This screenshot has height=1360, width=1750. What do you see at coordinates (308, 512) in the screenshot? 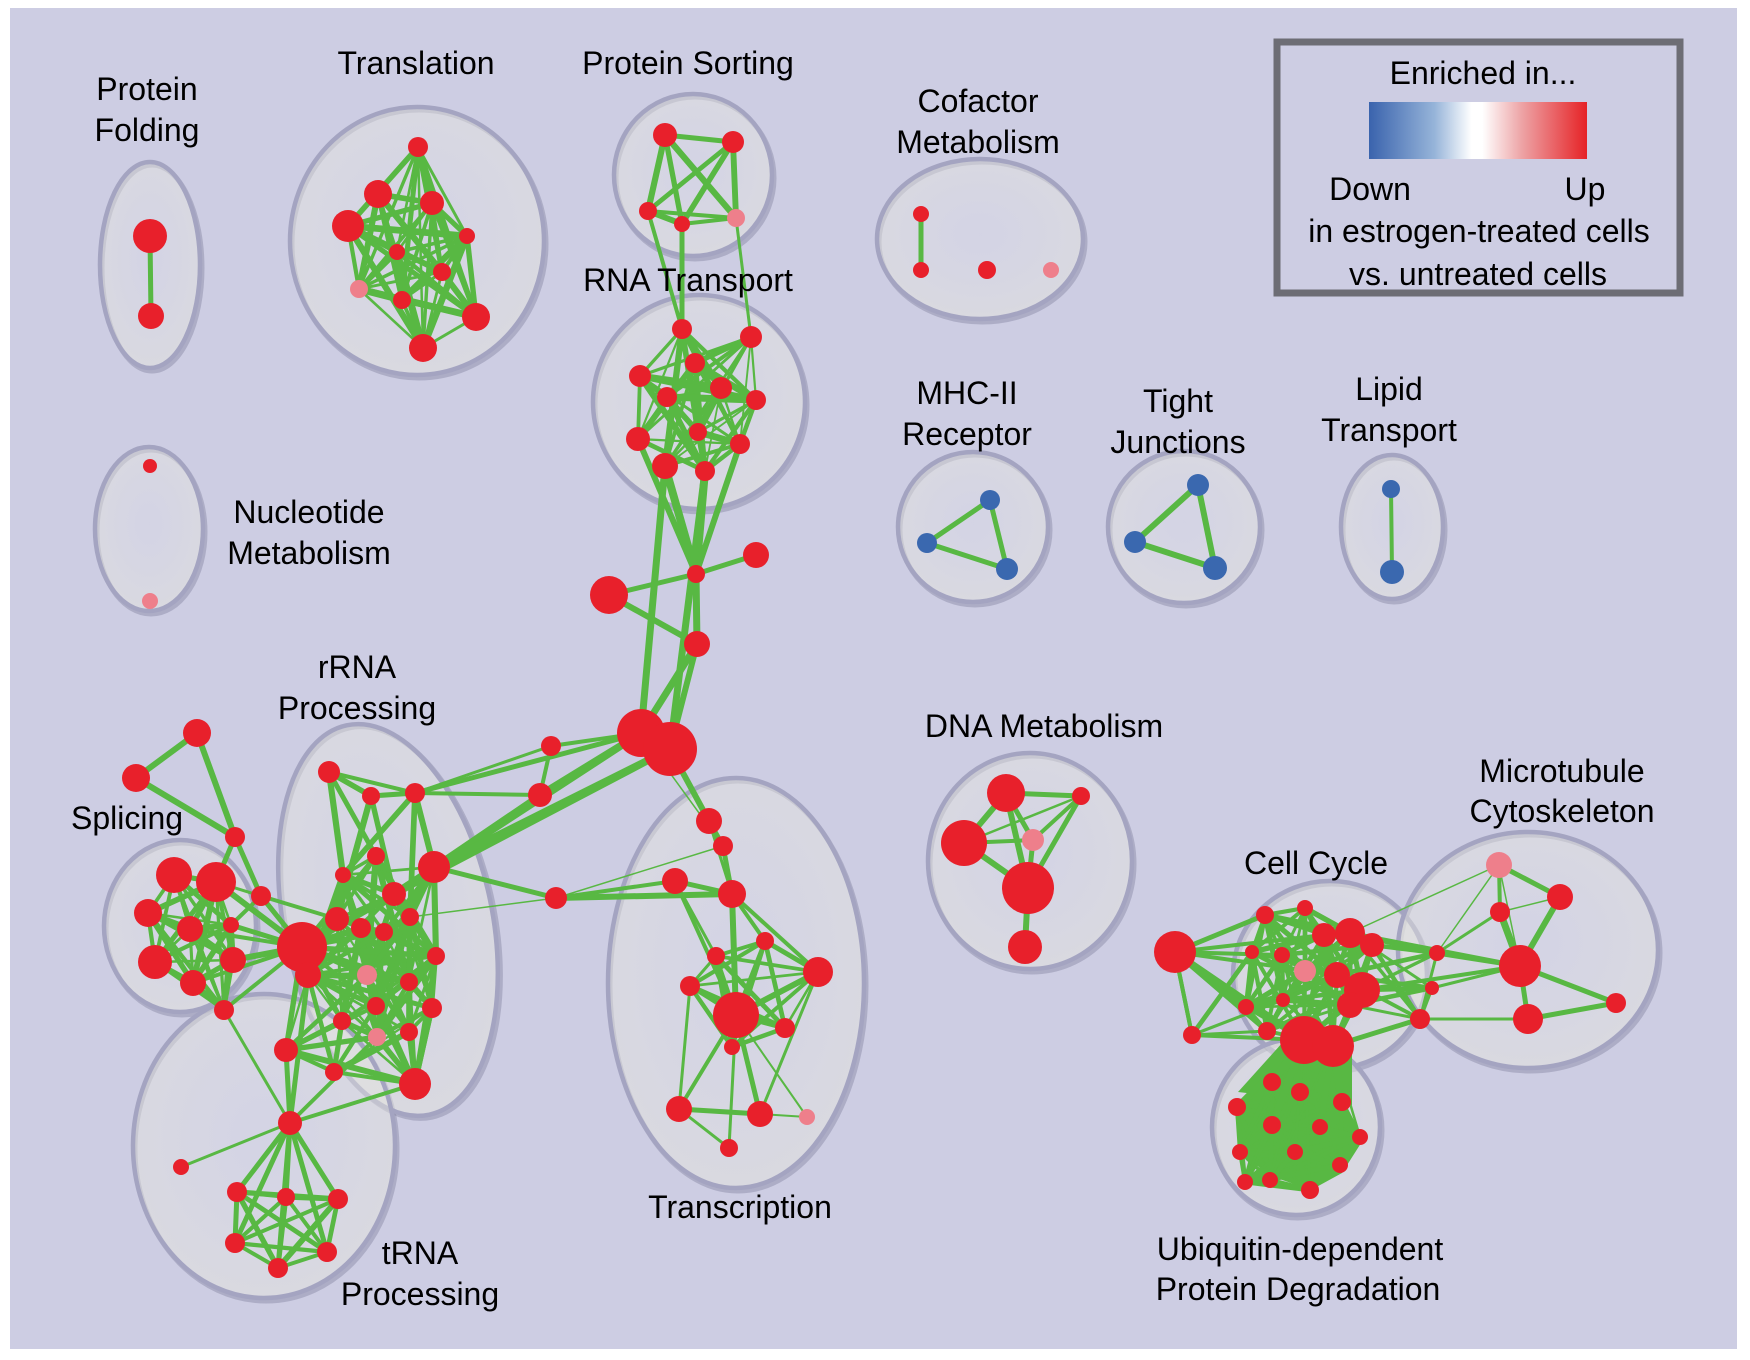
I see `svg-text: Nucleotide` at bounding box center [308, 512].